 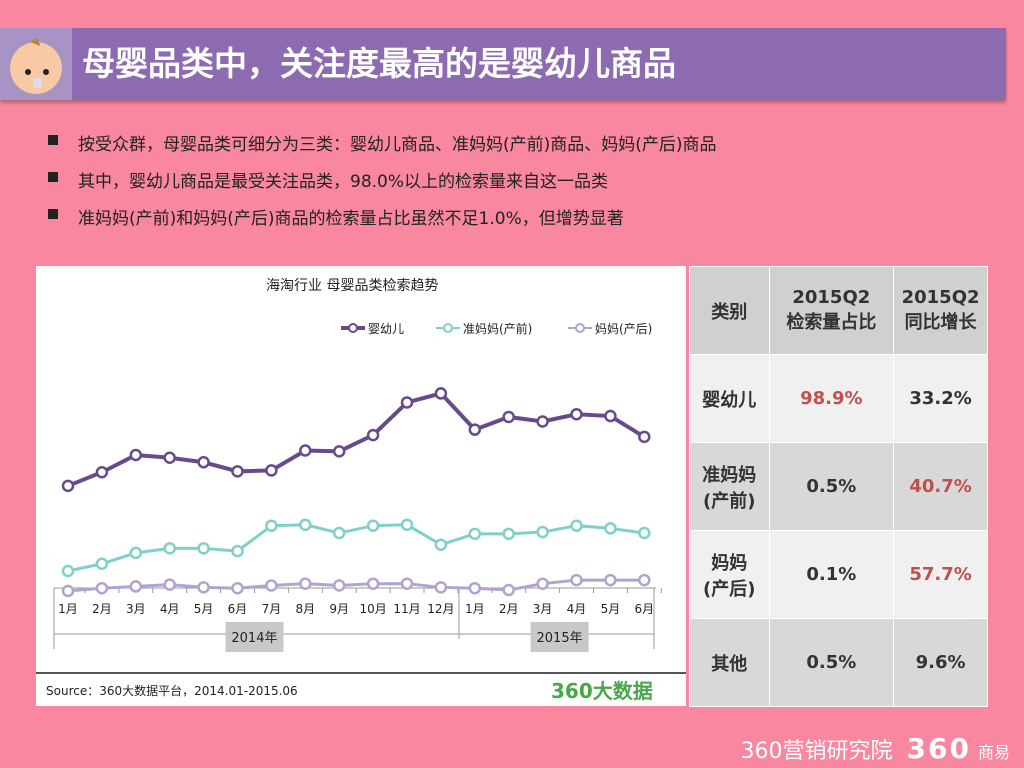 I want to click on bullet-item: 准妈妈(产前)和妈妈(产后)商品的检索量占比虽然不足1.0%，但增势显著, so click(x=382, y=222).